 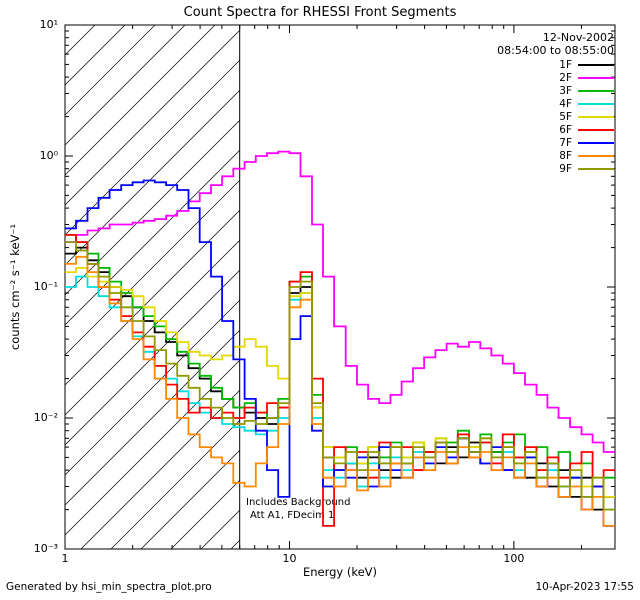 I want to click on y-tick-label: 10⁻², so click(x=45, y=417).